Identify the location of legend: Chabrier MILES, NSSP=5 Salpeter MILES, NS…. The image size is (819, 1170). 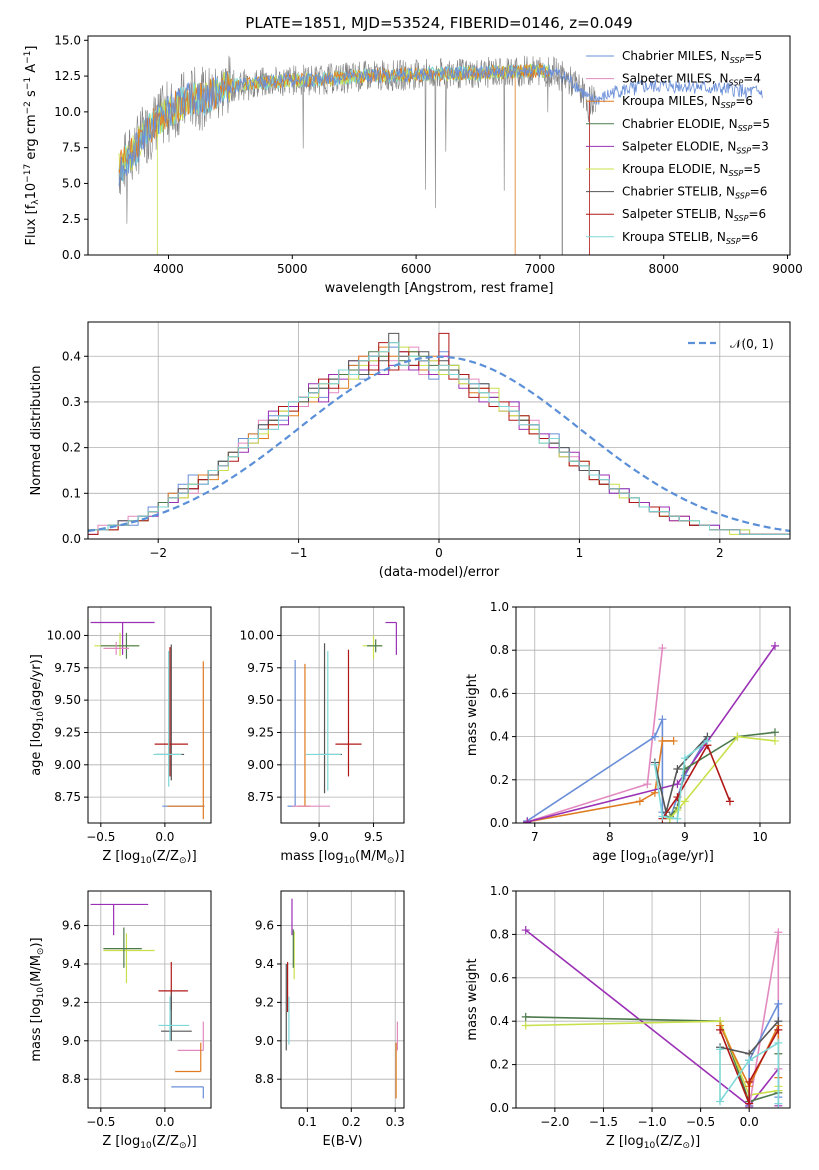
(678, 147).